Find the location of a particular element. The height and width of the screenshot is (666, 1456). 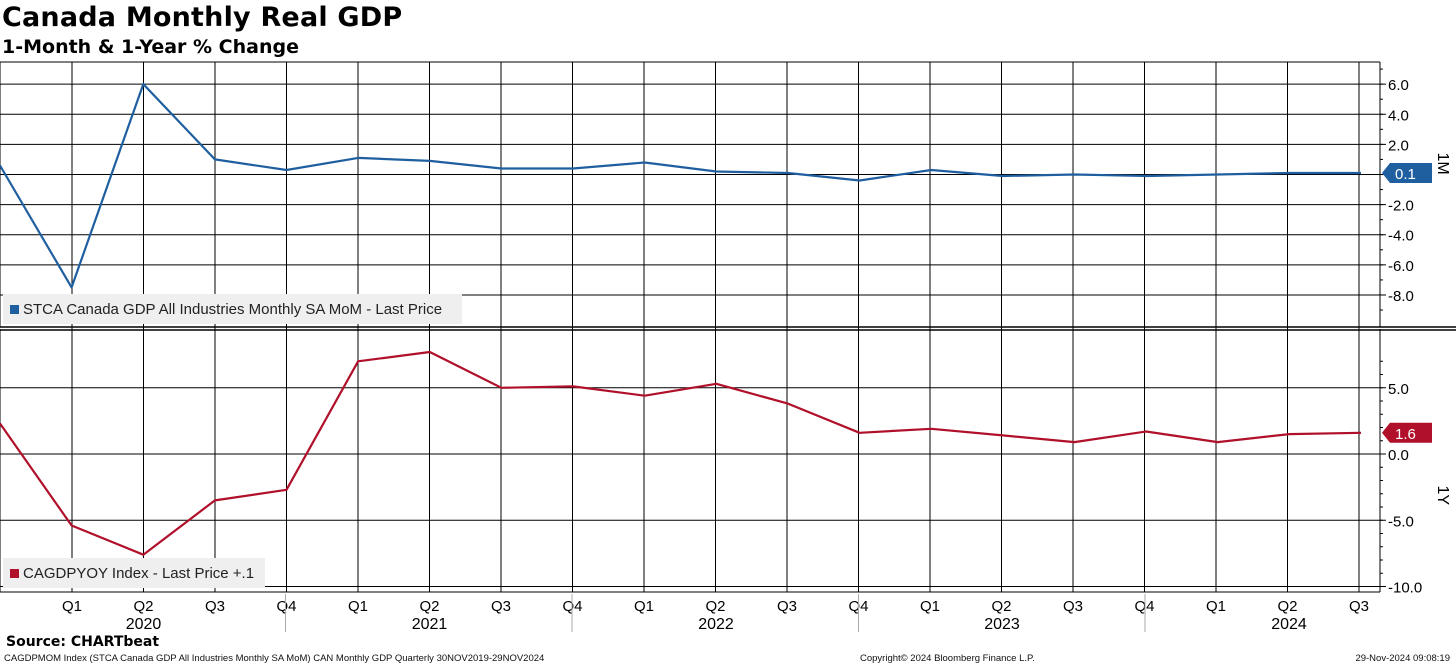

x-tick-label: Q4 is located at coordinates (286, 606).